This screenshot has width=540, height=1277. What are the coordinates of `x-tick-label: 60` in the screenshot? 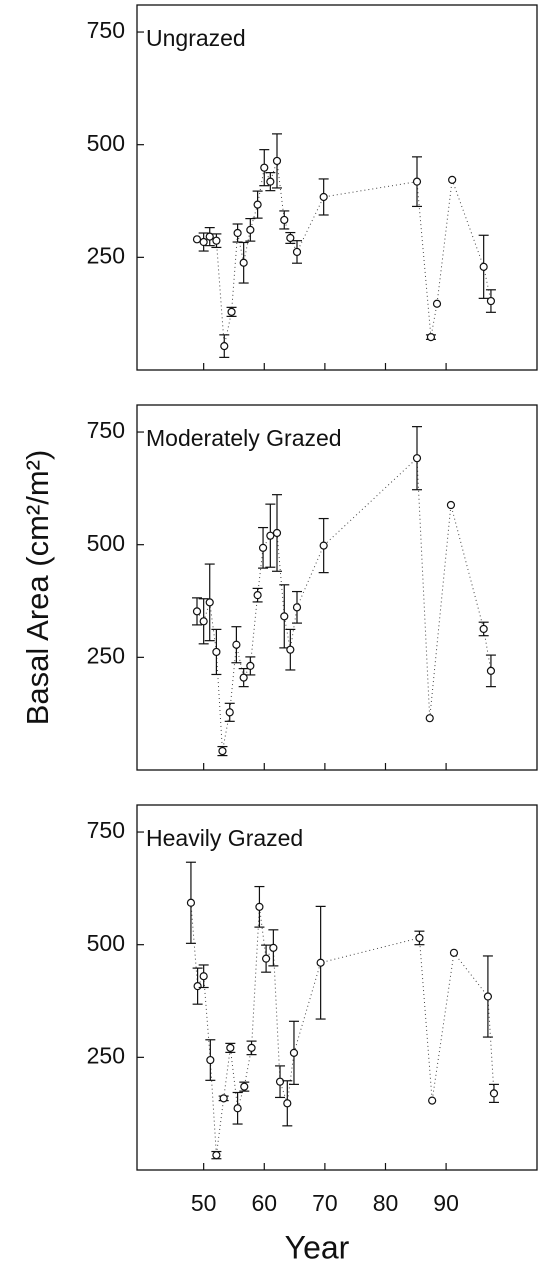 It's located at (264, 1203).